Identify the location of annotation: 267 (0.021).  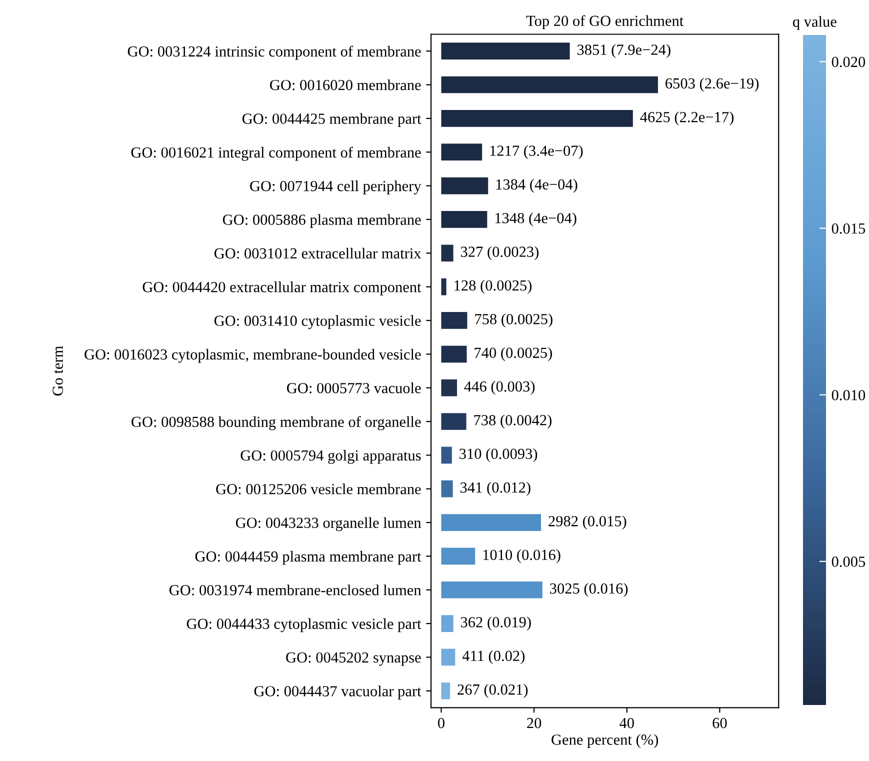
(493, 691).